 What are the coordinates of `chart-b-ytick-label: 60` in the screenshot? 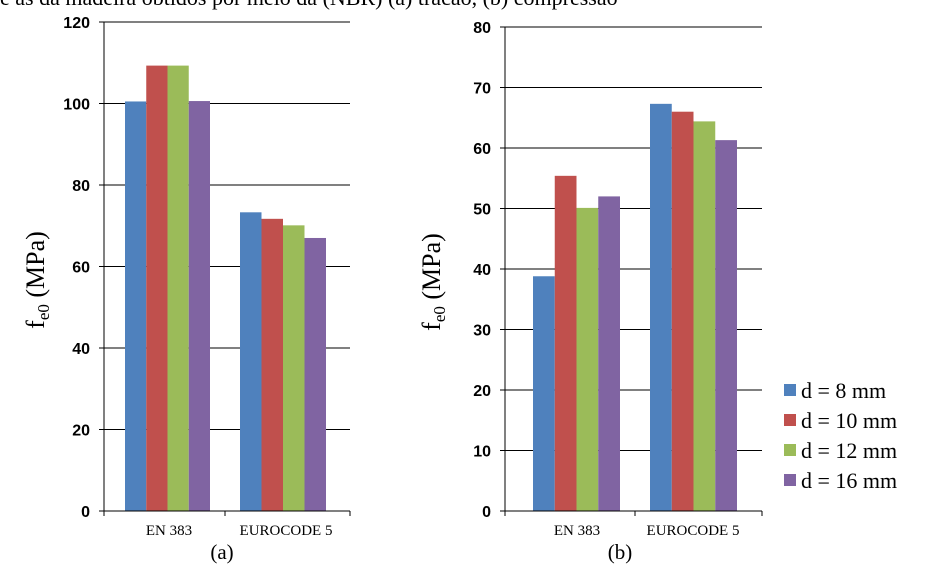 It's located at (482, 149).